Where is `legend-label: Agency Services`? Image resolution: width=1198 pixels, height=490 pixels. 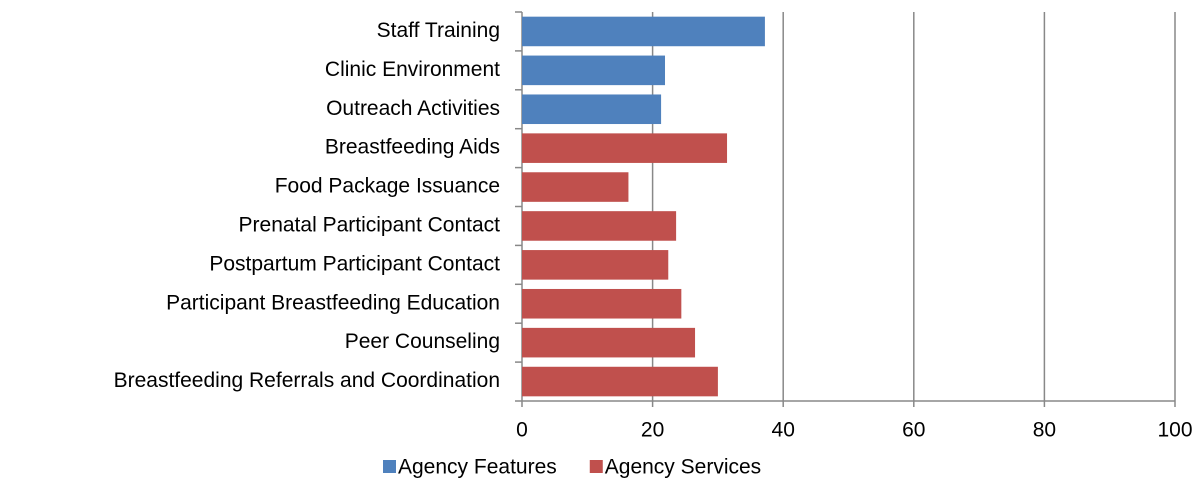
legend-label: Agency Services is located at coordinates (683, 467).